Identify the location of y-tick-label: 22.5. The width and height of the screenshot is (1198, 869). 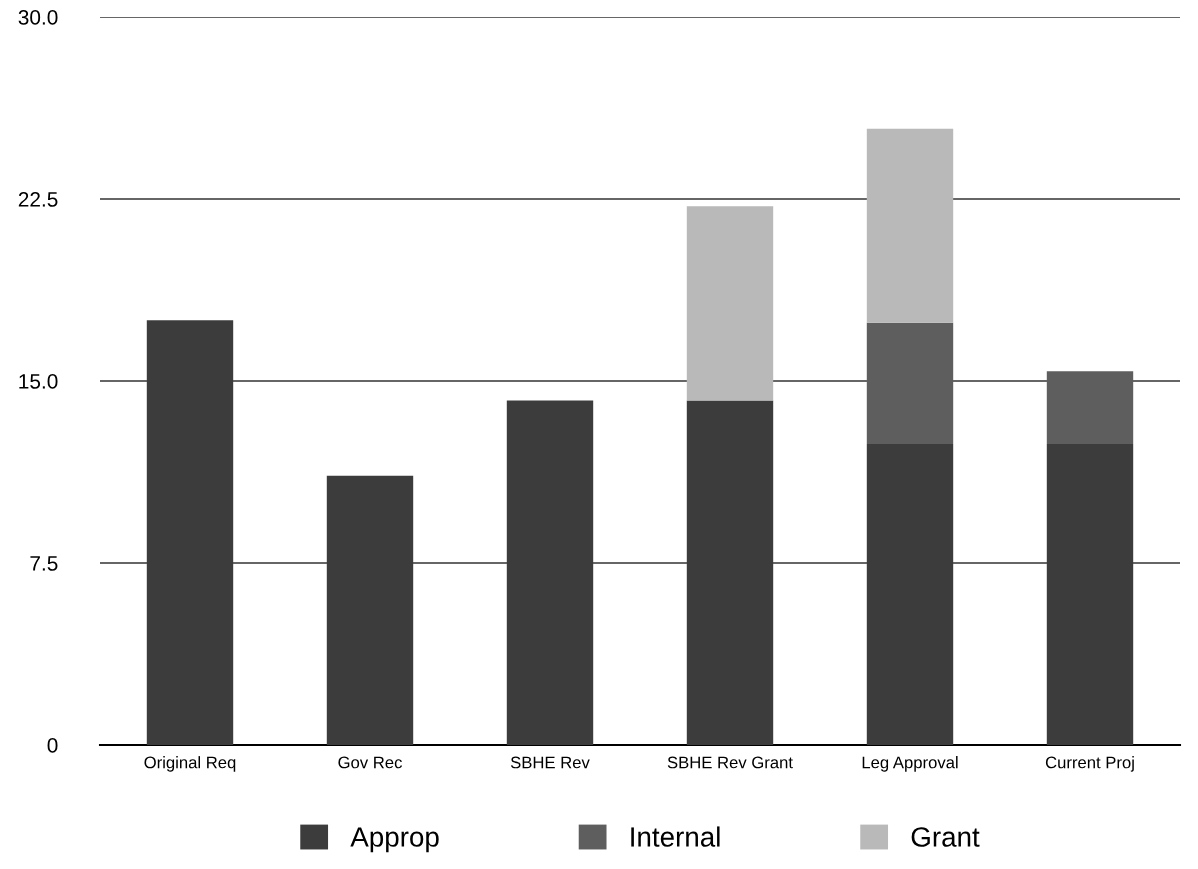
(38, 199).